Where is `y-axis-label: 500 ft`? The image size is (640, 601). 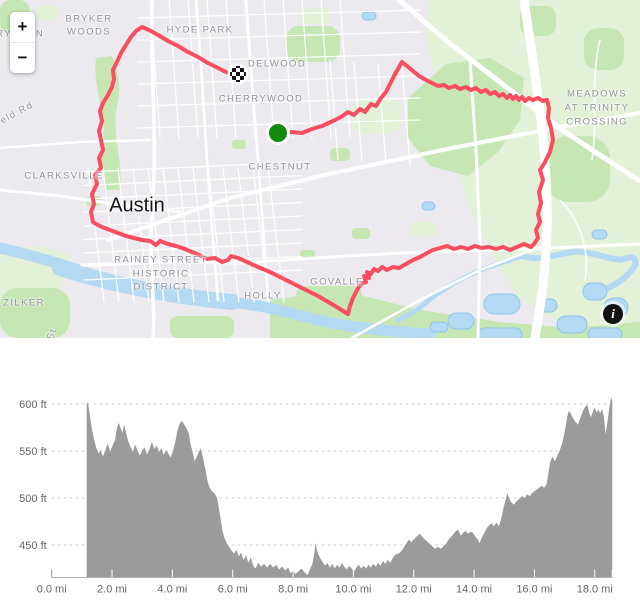 y-axis-label: 500 ft is located at coordinates (33, 499).